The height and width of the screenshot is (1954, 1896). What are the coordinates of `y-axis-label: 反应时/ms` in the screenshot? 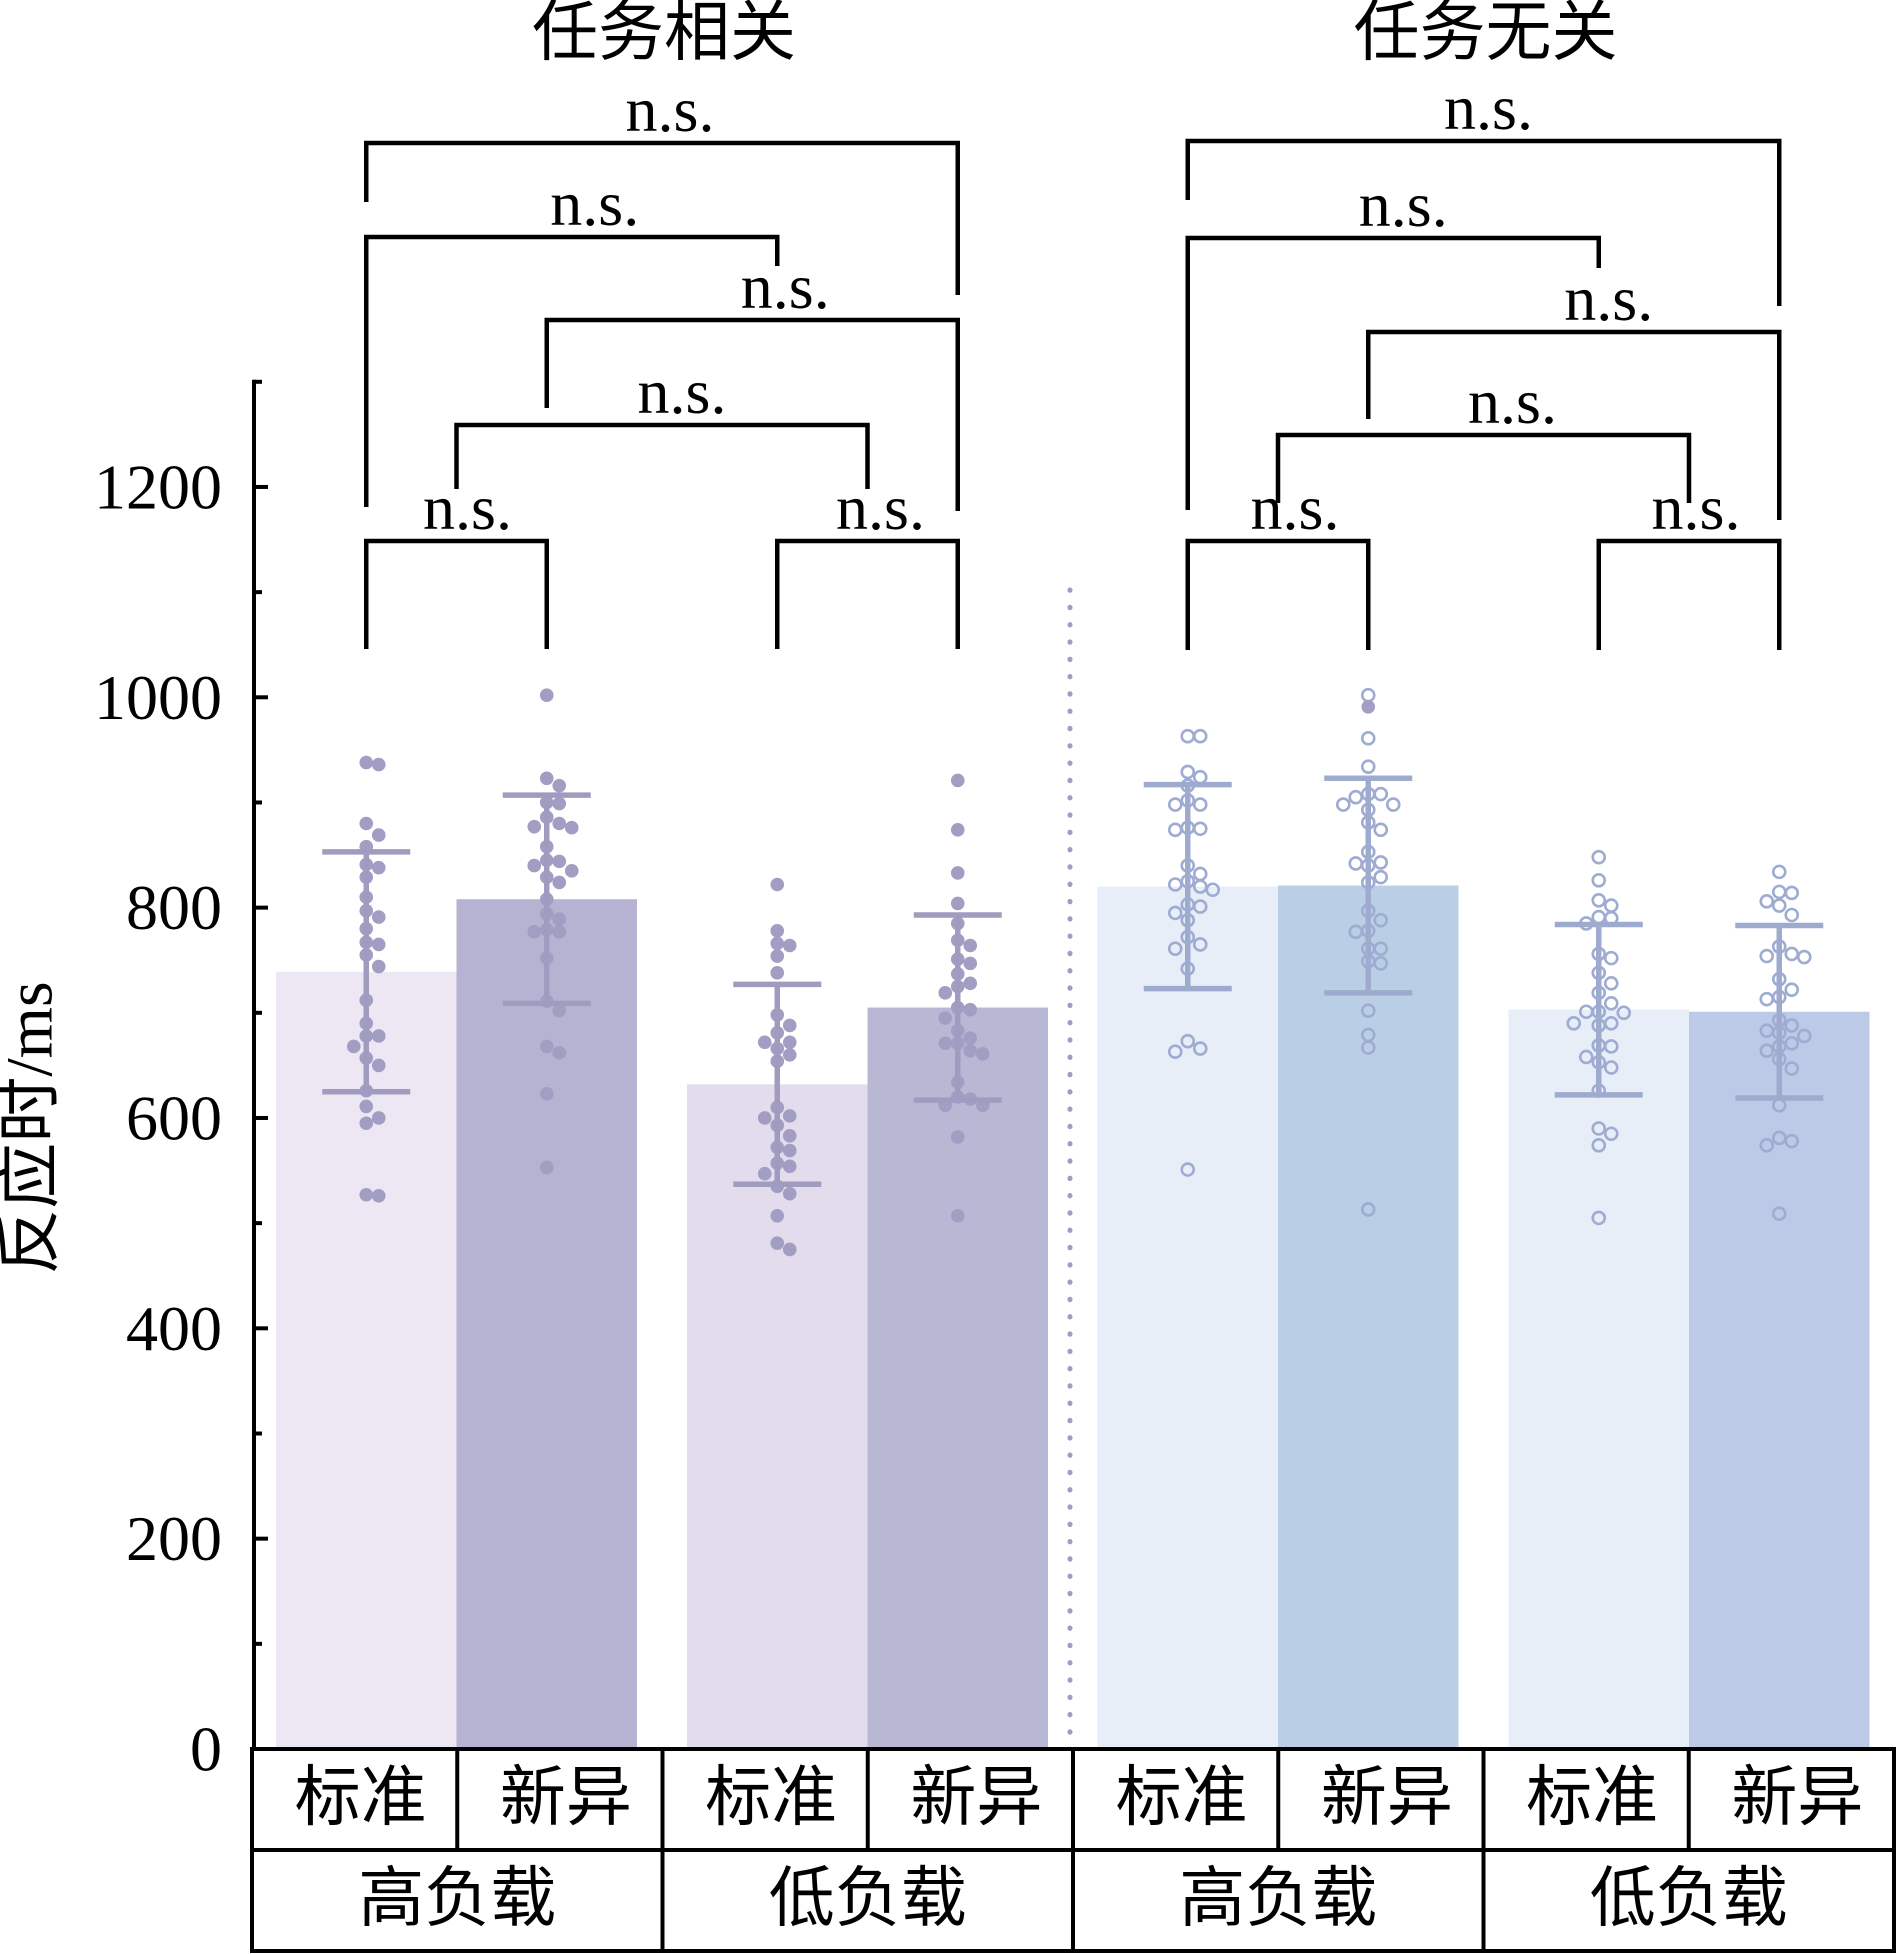 It's located at (33, 1127).